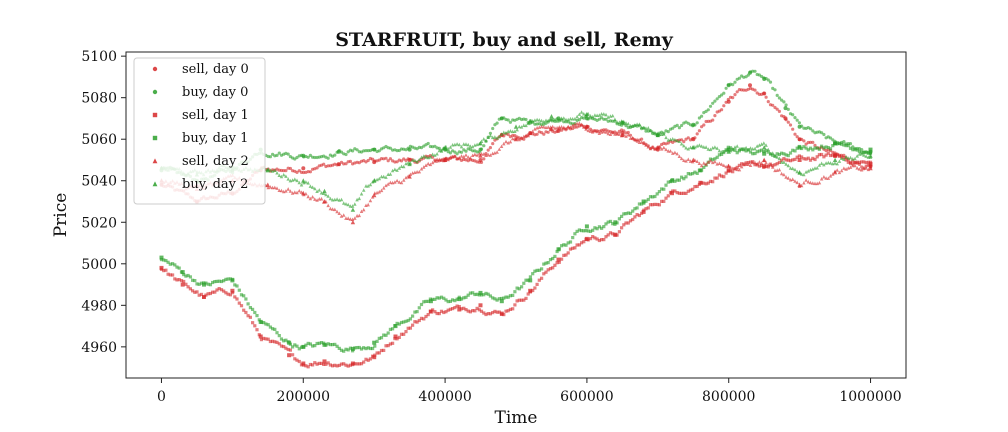 This screenshot has height=432, width=1008. Describe the element at coordinates (444, 397) in the screenshot. I see `x-tick-label: 400000` at that location.